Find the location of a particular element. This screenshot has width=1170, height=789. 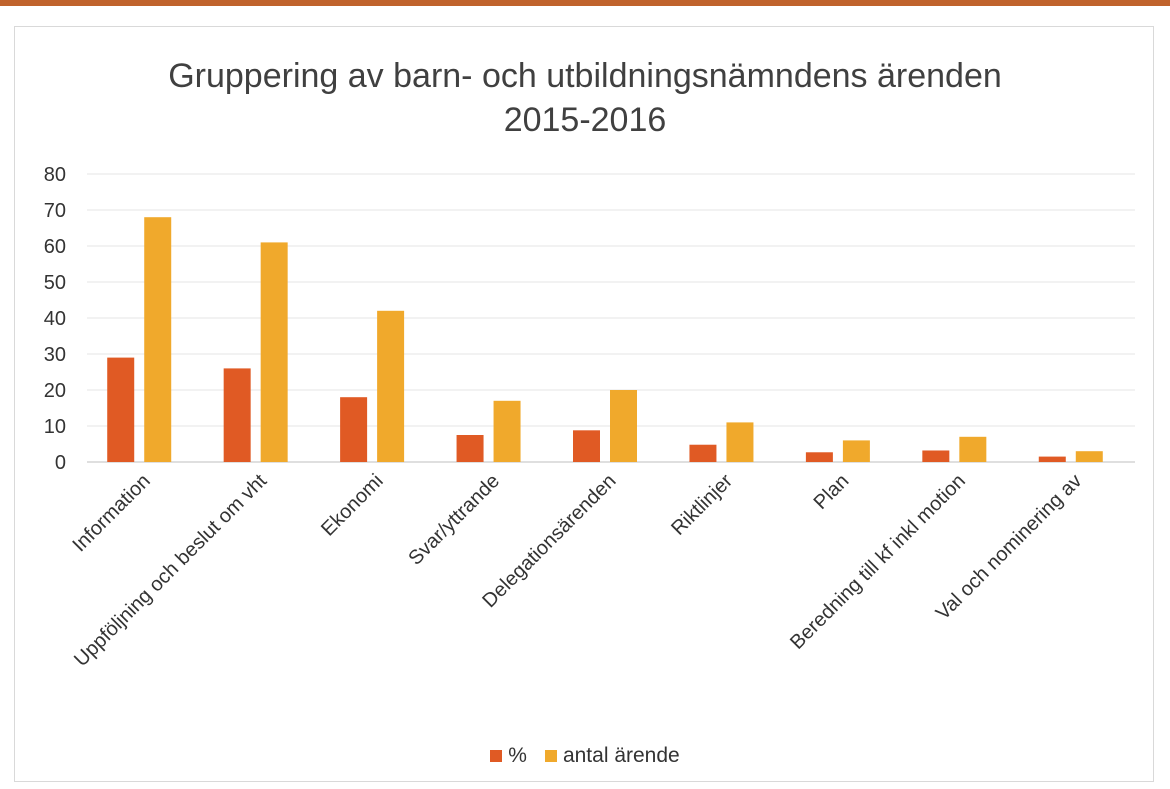

legend: % antal ärende is located at coordinates (585, 756).